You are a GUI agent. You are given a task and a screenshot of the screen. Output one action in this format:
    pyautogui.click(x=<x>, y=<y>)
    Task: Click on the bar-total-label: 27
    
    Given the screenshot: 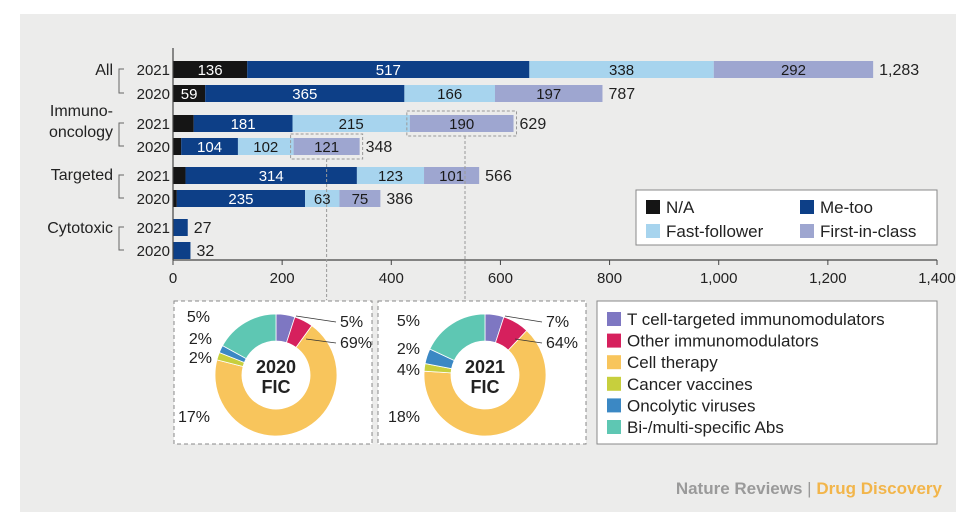 What is the action you would take?
    pyautogui.click(x=203, y=228)
    